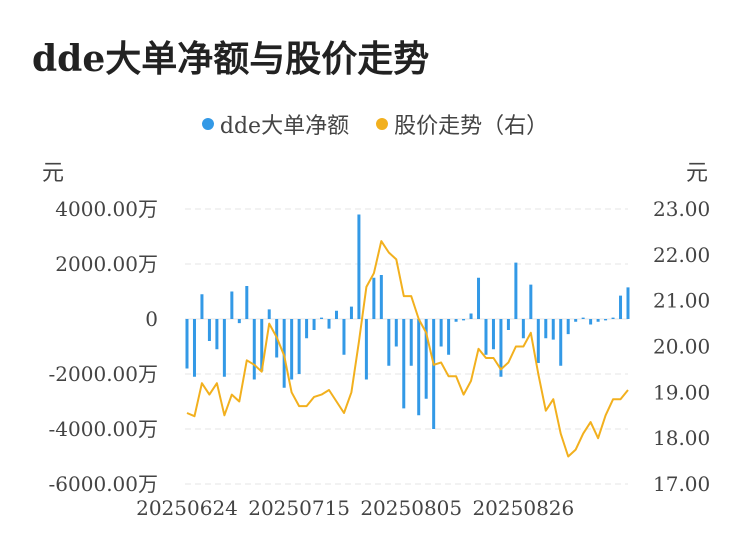  Describe the element at coordinates (681, 392) in the screenshot. I see `right-tick-label: 19.00` at that location.